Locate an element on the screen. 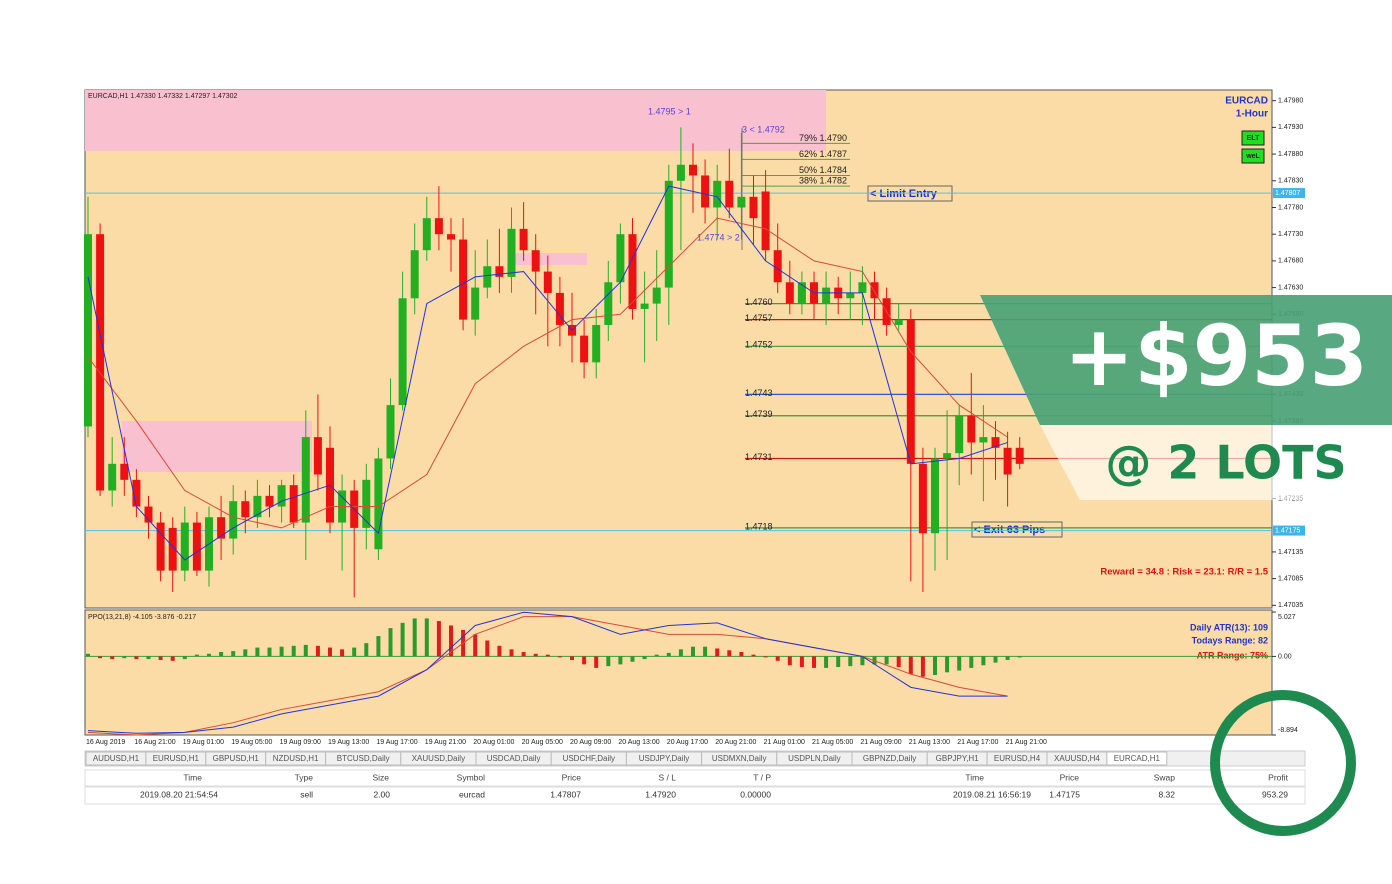 This screenshot has width=1392, height=884. level-label: 1.4731 is located at coordinates (759, 457).